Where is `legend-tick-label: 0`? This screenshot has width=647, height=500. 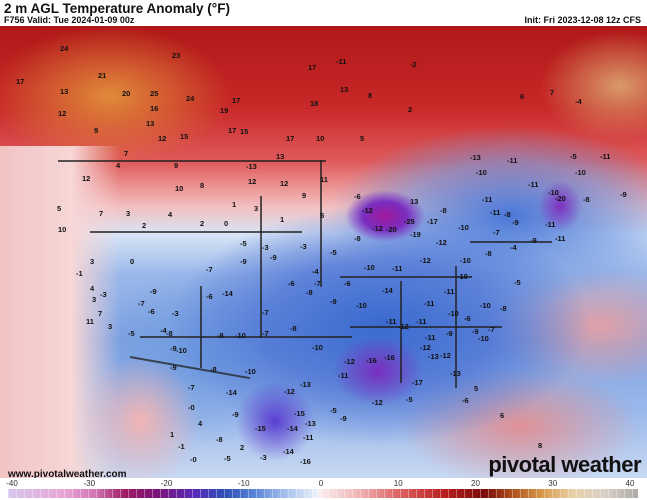 legend-tick-label: 0 is located at coordinates (321, 483).